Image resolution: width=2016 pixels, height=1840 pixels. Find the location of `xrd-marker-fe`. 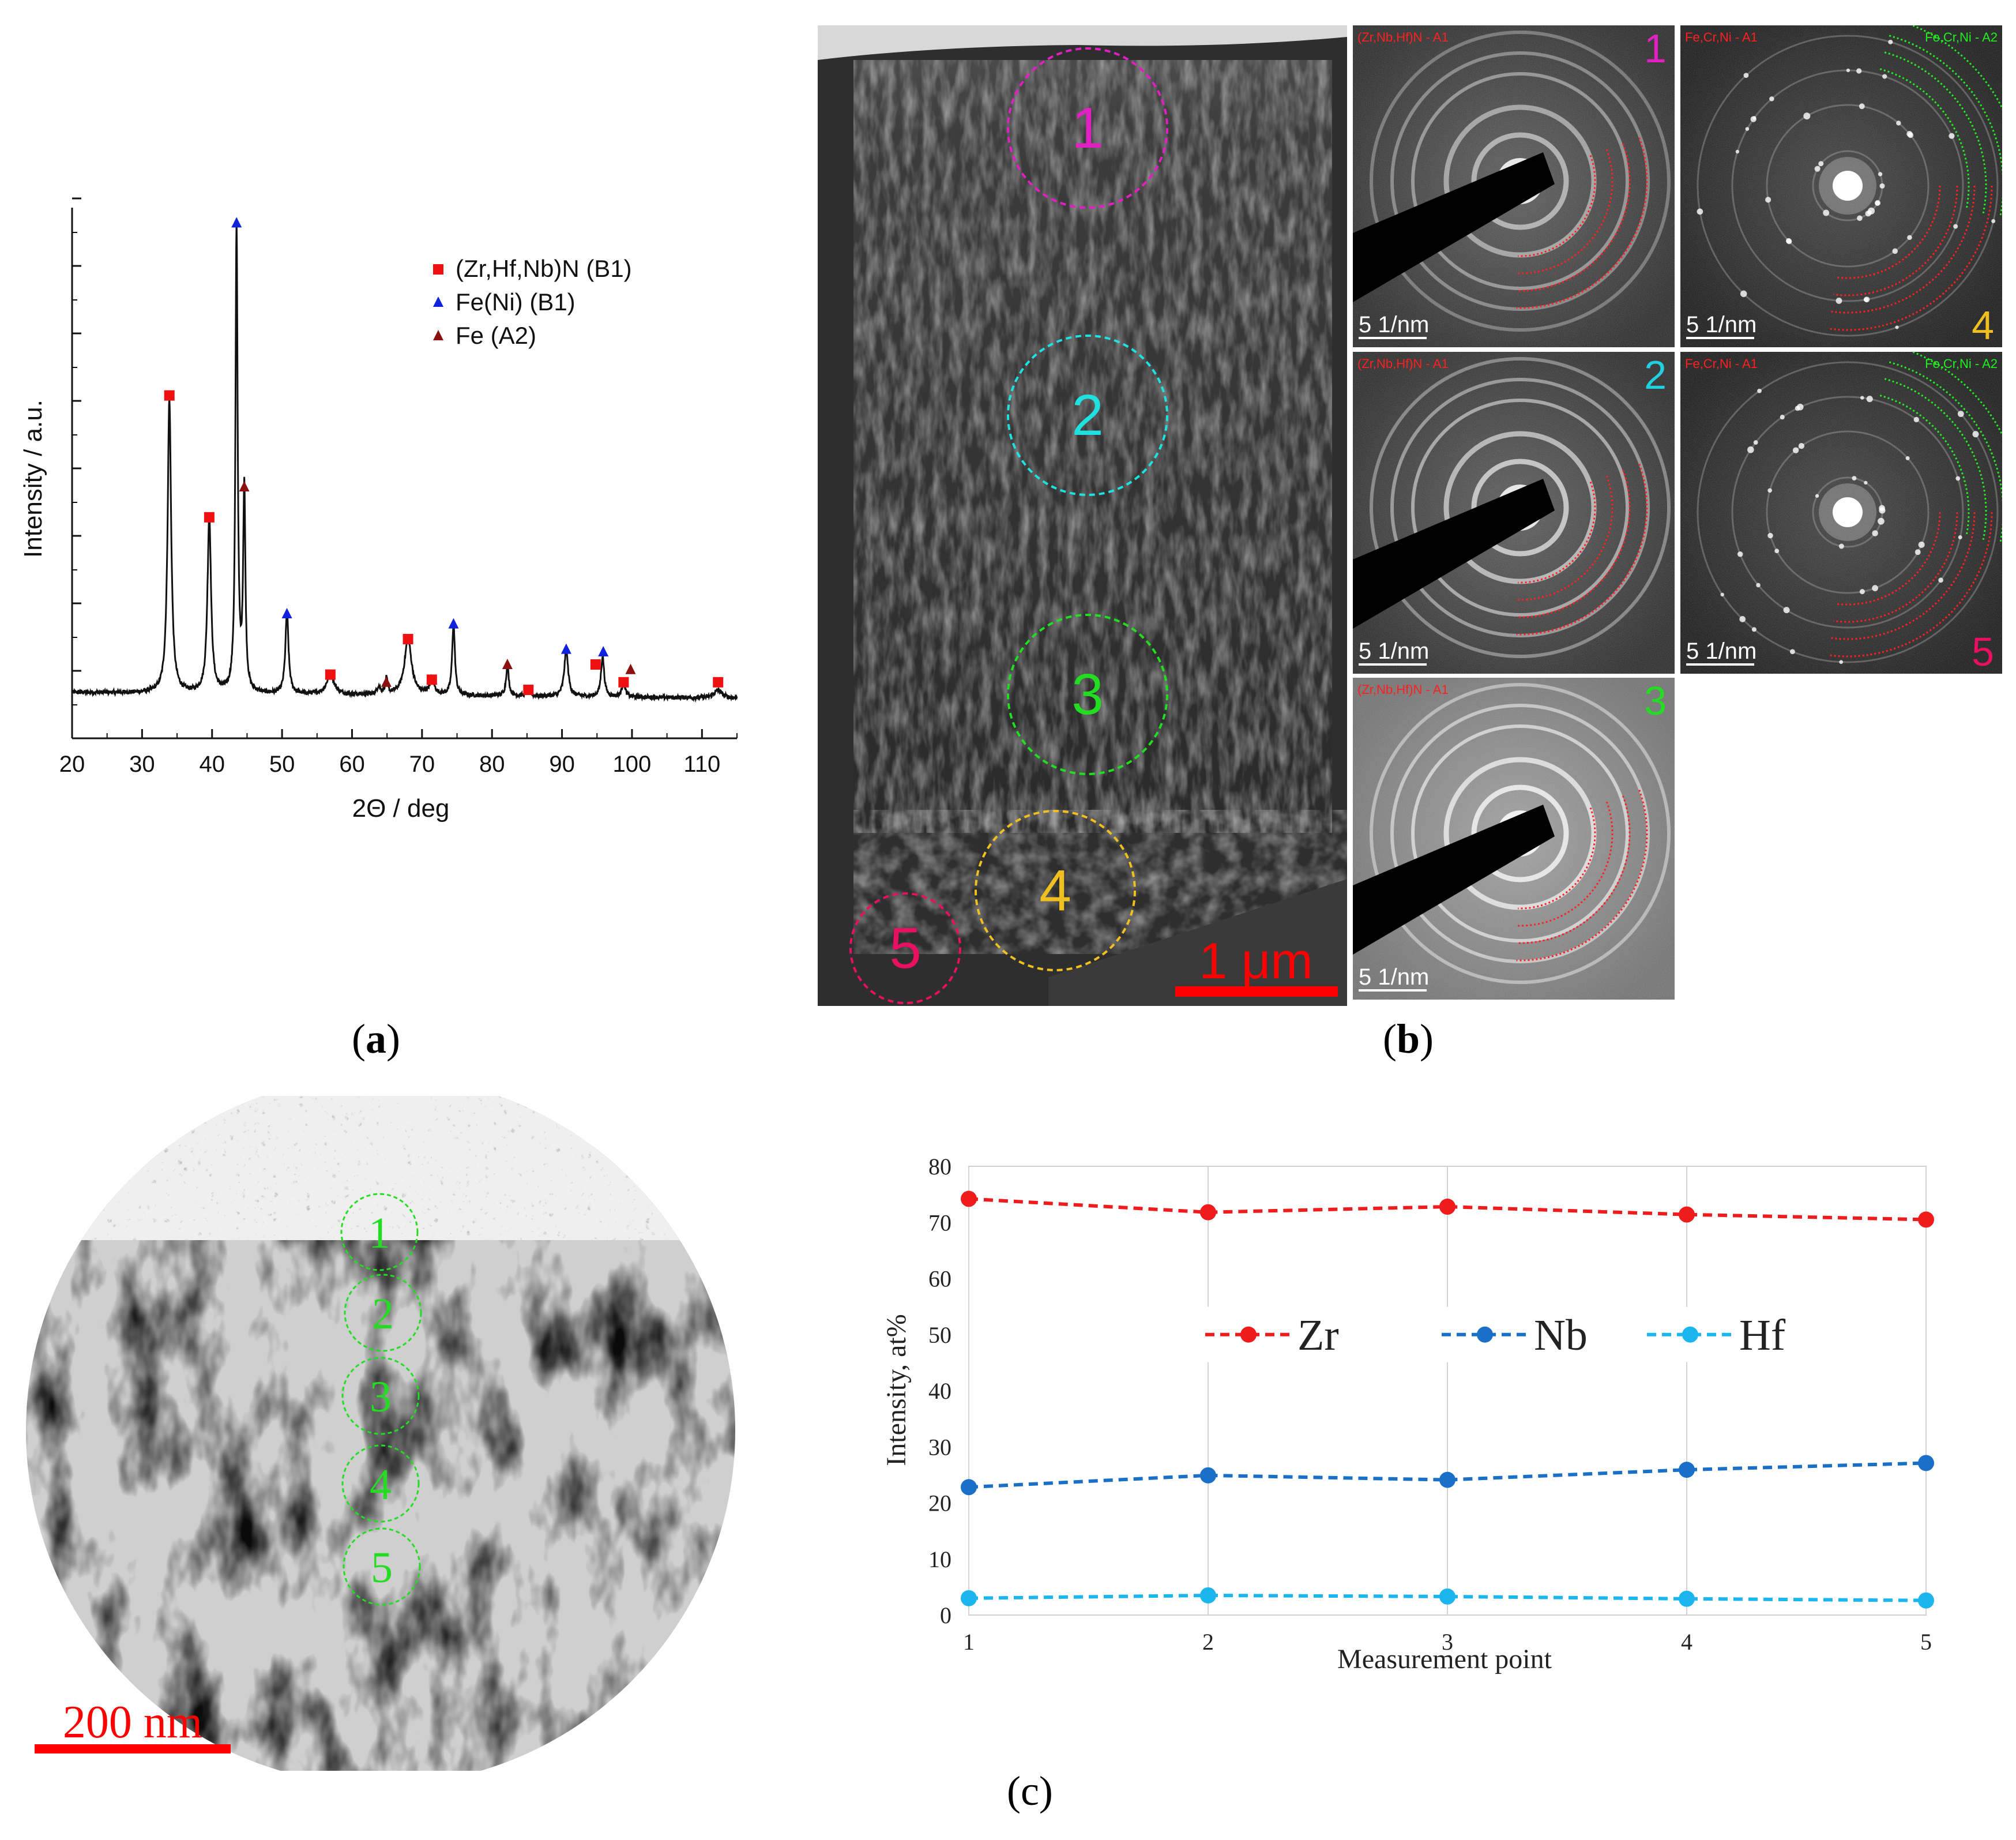

xrd-marker-fe is located at coordinates (387, 681).